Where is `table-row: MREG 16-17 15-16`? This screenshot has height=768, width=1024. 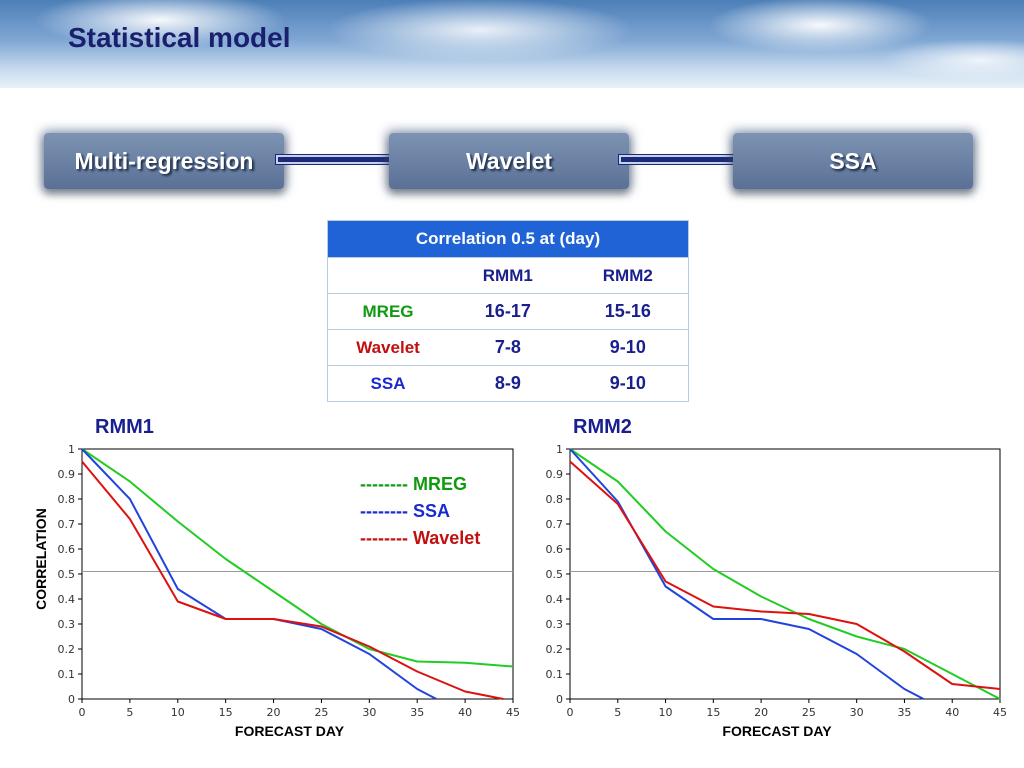
table-row: MREG 16-17 15-16 is located at coordinates (508, 311).